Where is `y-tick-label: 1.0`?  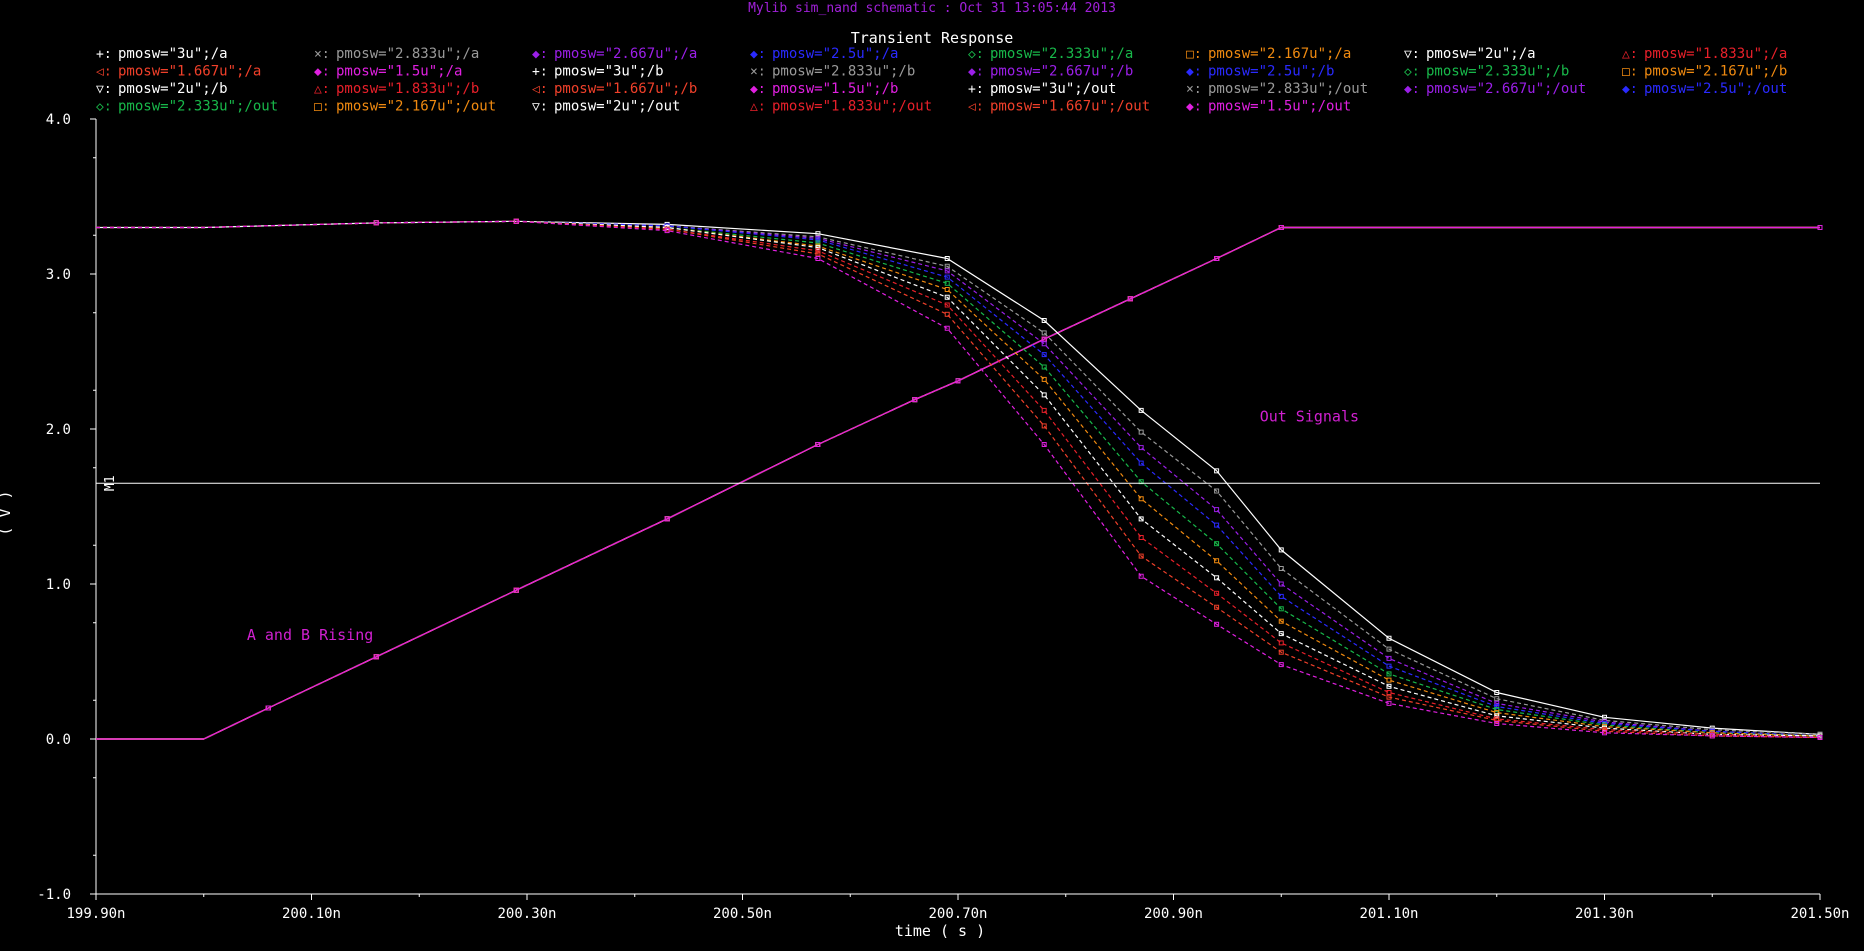
y-tick-label: 1.0 is located at coordinates (58, 585).